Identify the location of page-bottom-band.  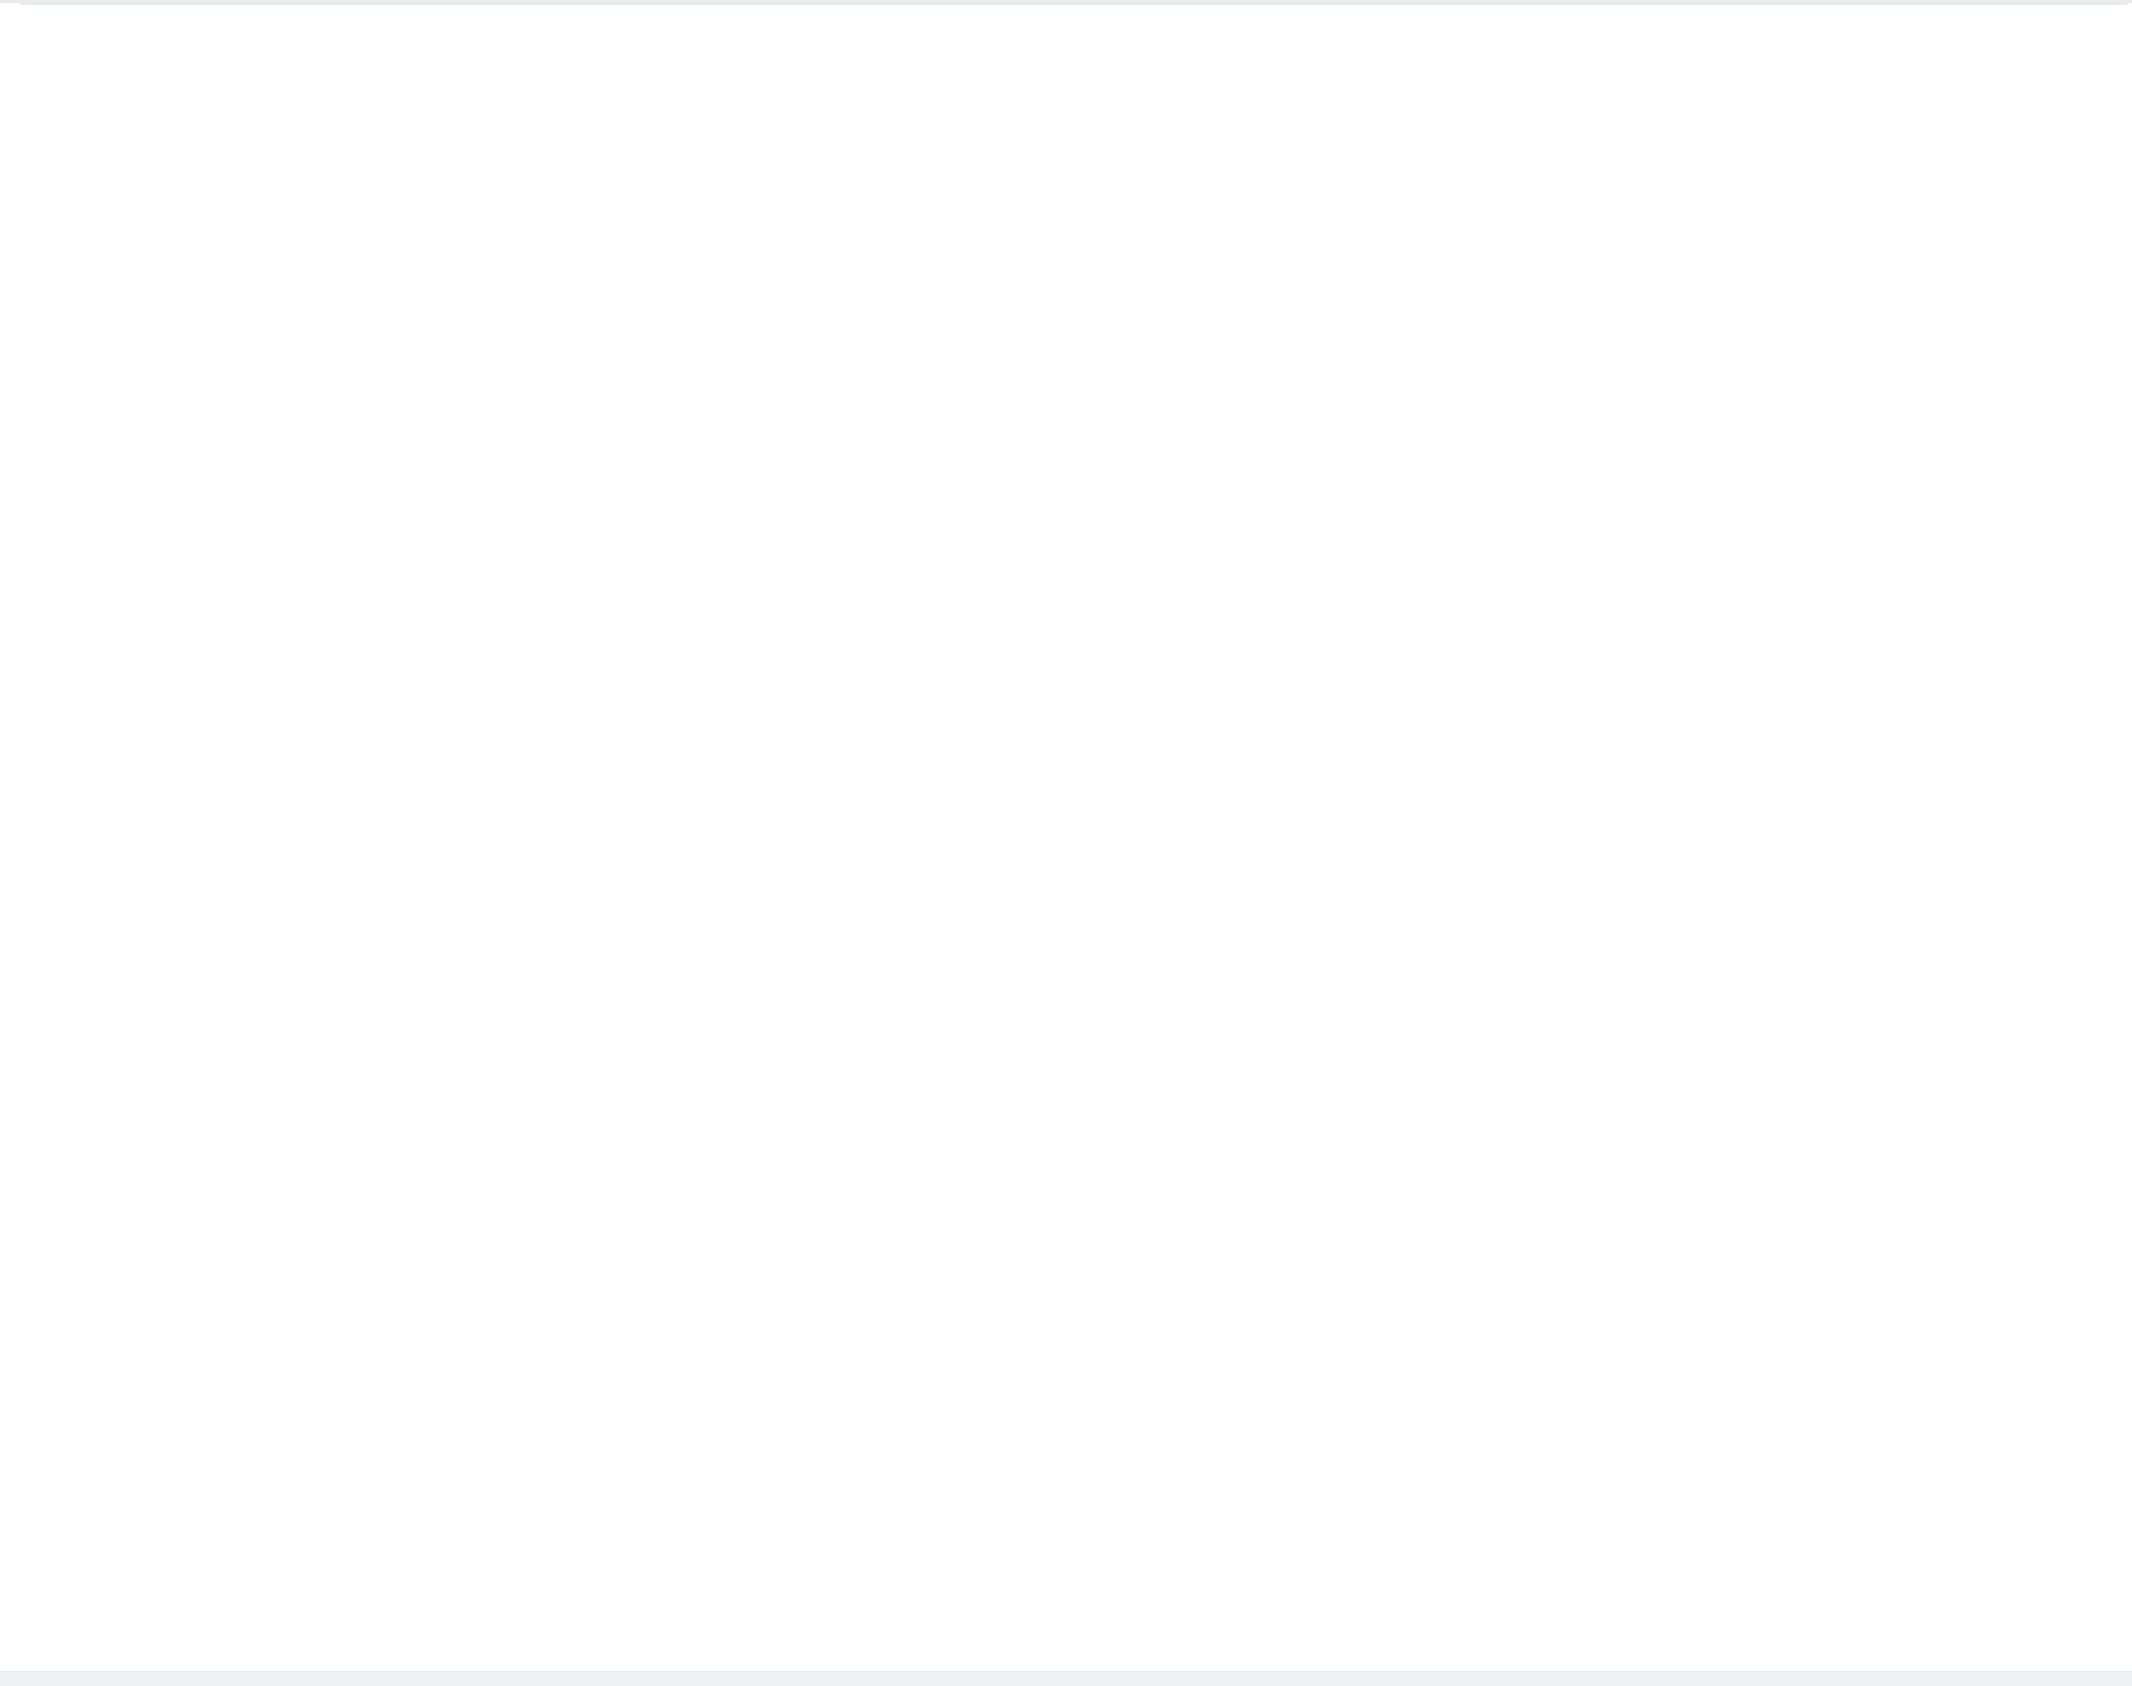
(1066, 1678).